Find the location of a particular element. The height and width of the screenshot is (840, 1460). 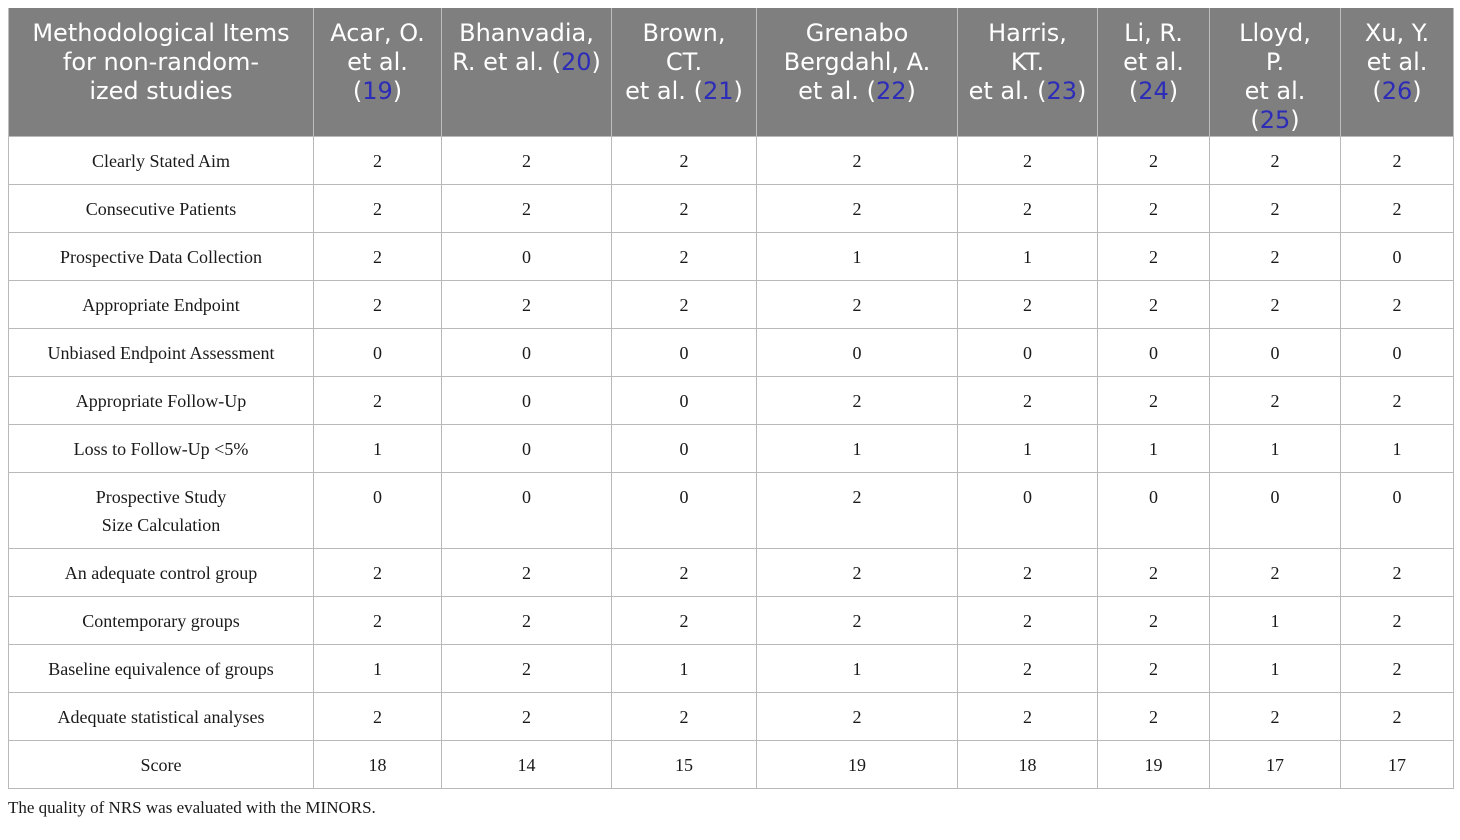

reference-link: 20 is located at coordinates (576, 62).